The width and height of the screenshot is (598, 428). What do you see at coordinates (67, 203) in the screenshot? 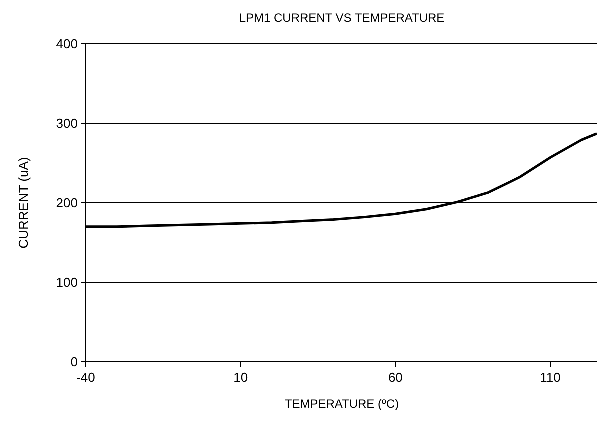
I see `y-tick-label: 200` at bounding box center [67, 203].